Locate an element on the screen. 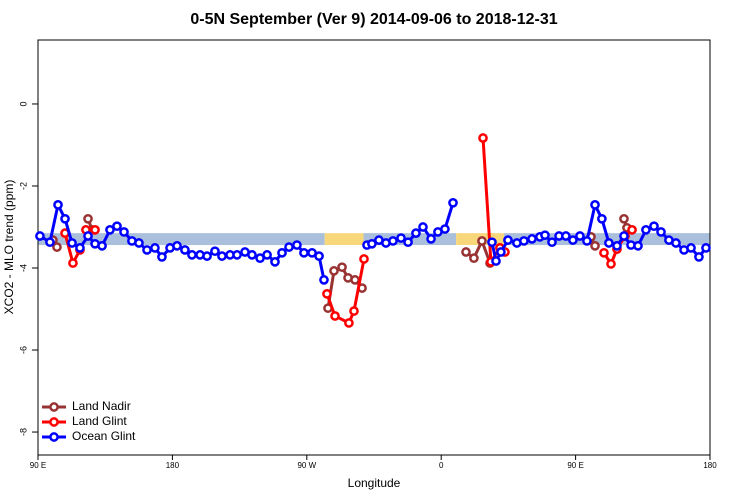 This screenshot has height=500, width=750. y-tick-label: -2 is located at coordinates (23, 186).